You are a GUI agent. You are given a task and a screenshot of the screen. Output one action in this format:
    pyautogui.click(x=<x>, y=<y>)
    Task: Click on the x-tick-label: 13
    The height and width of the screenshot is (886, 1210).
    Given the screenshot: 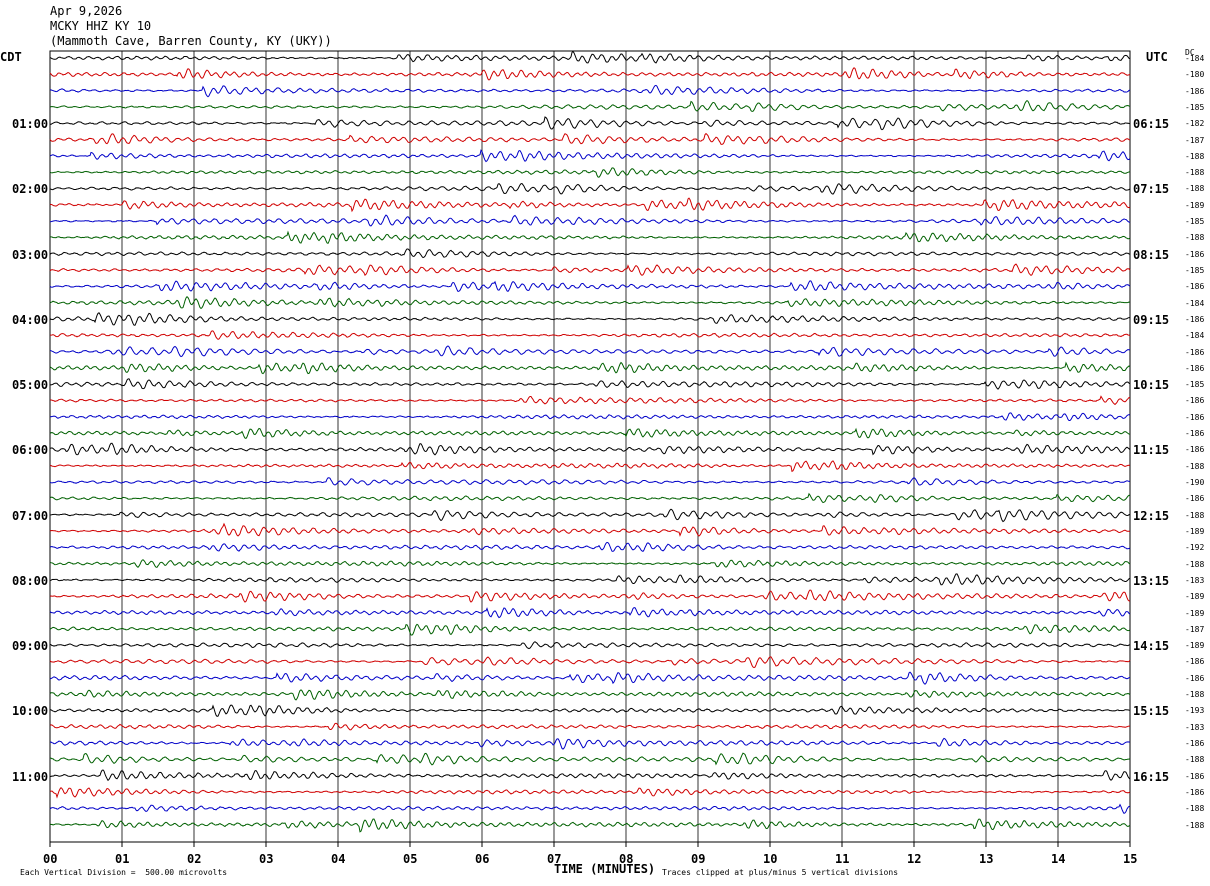 What is the action you would take?
    pyautogui.click(x=986, y=859)
    